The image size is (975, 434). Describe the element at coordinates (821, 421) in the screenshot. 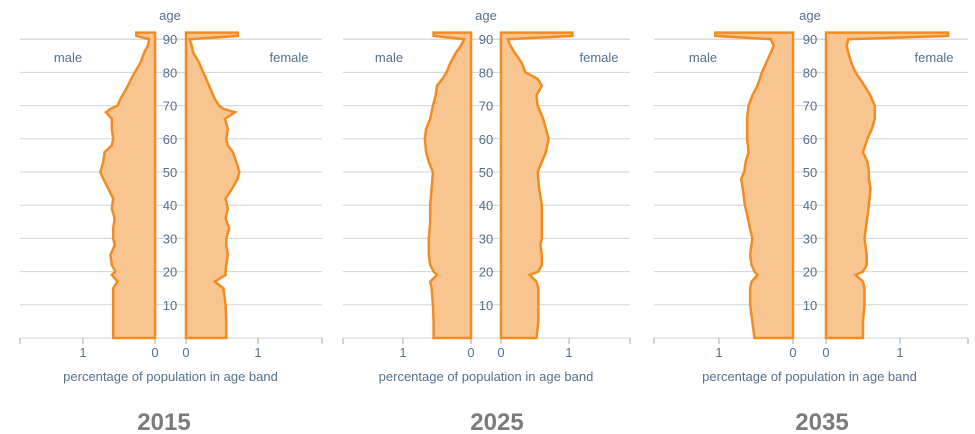

I see `year-label: 2035` at that location.